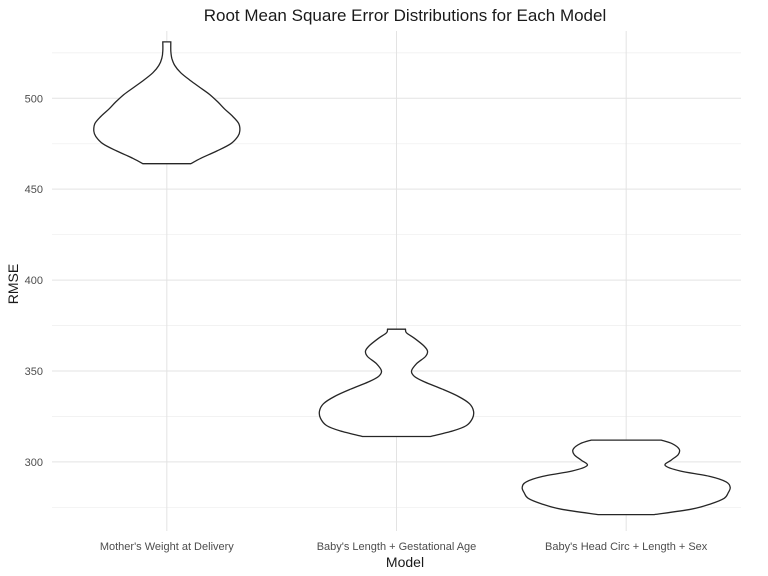 The height and width of the screenshot is (576, 768). Describe the element at coordinates (34, 372) in the screenshot. I see `y-tick-label: 350` at that location.